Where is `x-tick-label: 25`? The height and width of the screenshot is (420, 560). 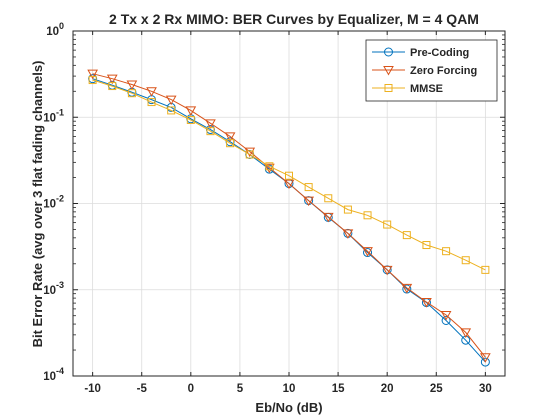 x-tick-label: 25 is located at coordinates (436, 389).